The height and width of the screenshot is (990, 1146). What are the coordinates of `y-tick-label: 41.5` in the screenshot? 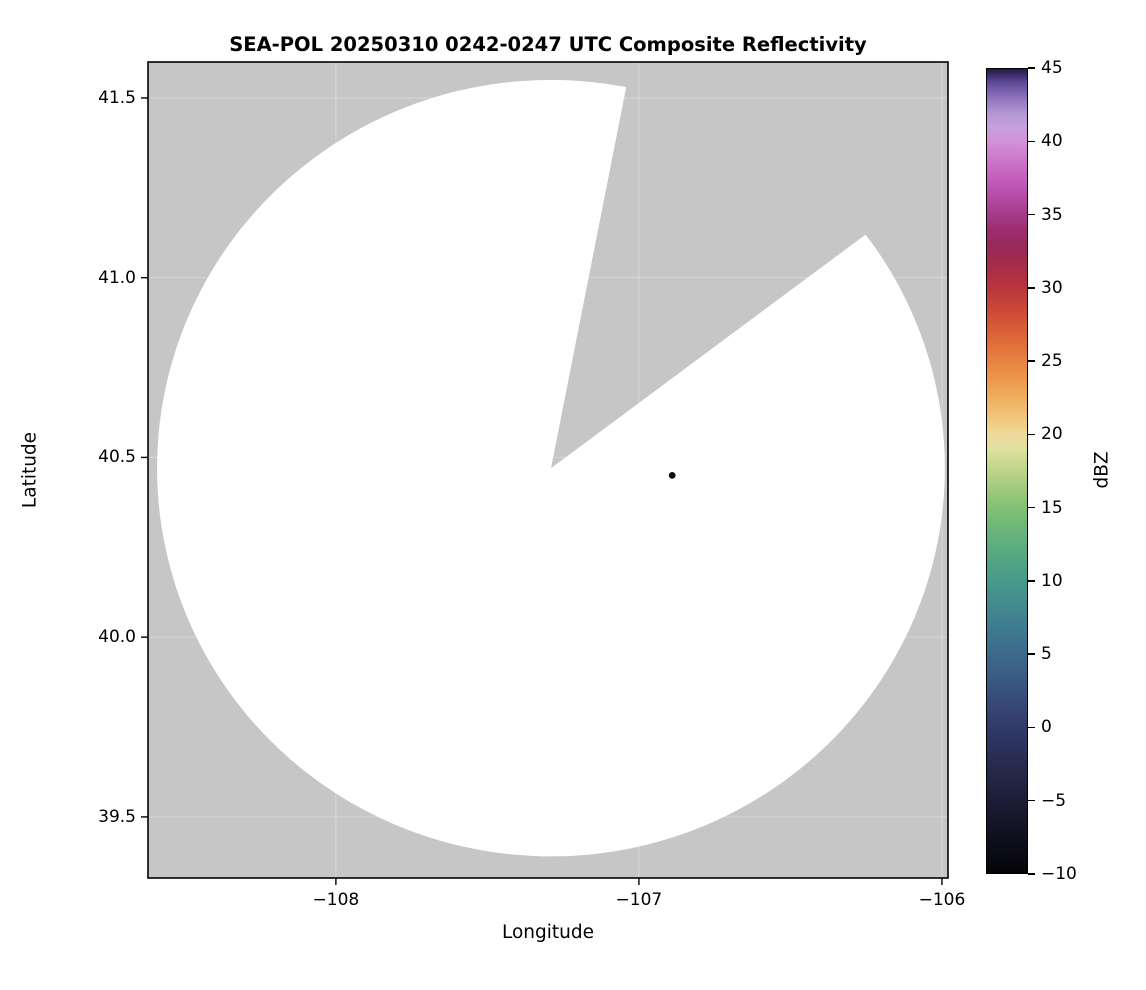 It's located at (117, 97).